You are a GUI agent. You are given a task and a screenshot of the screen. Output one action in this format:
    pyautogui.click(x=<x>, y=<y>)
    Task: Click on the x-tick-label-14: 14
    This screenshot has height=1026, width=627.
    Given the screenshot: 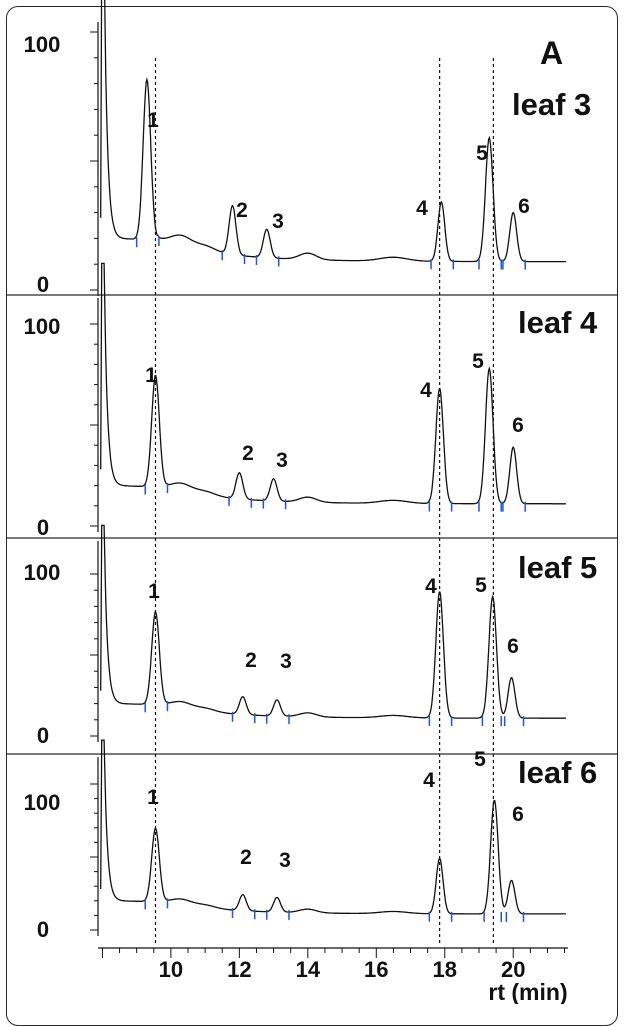 What is the action you would take?
    pyautogui.click(x=308, y=969)
    